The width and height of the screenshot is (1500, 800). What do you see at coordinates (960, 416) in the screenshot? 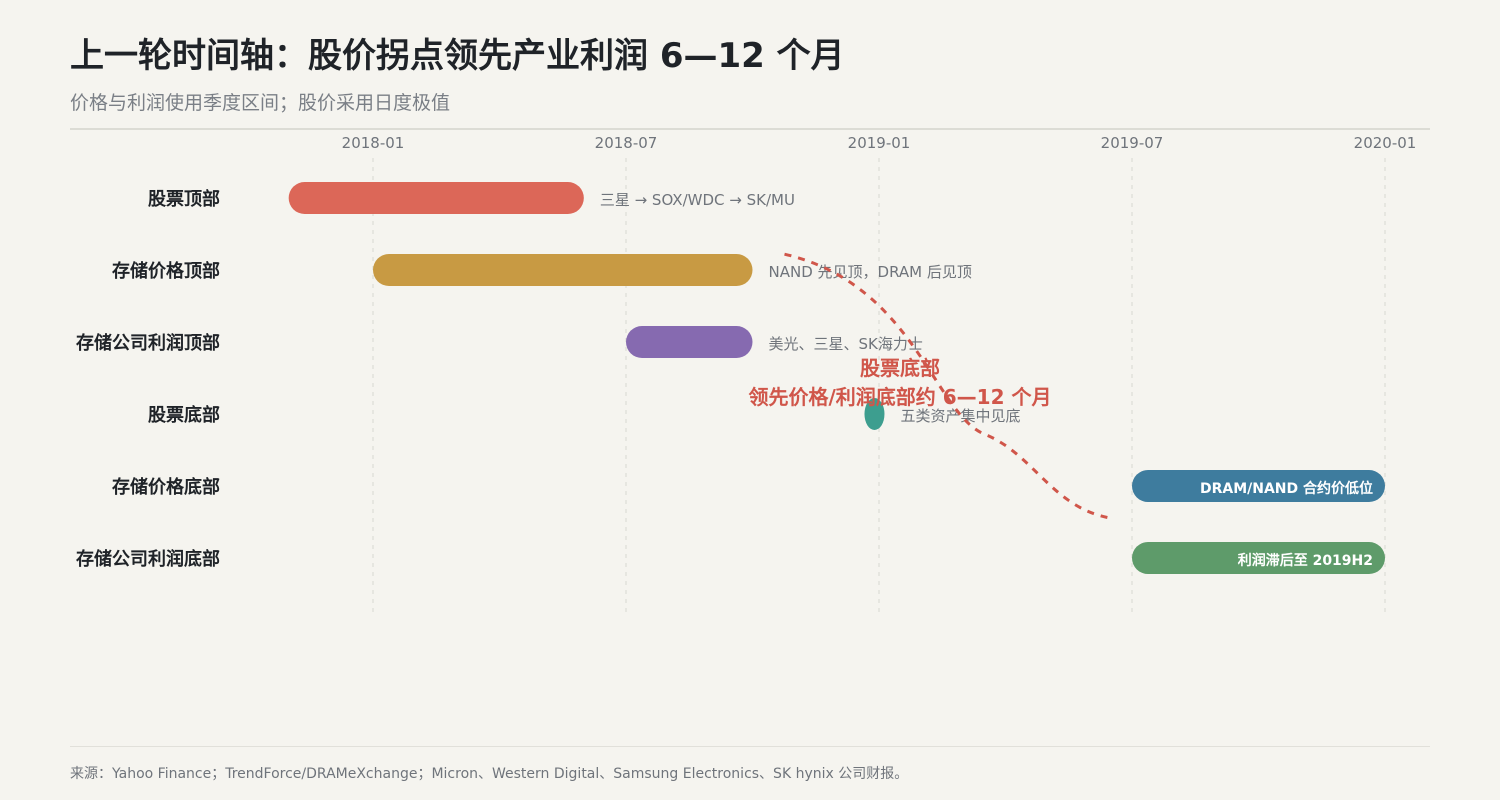
I see `bar-note: 五类资产集中见底` at bounding box center [960, 416].